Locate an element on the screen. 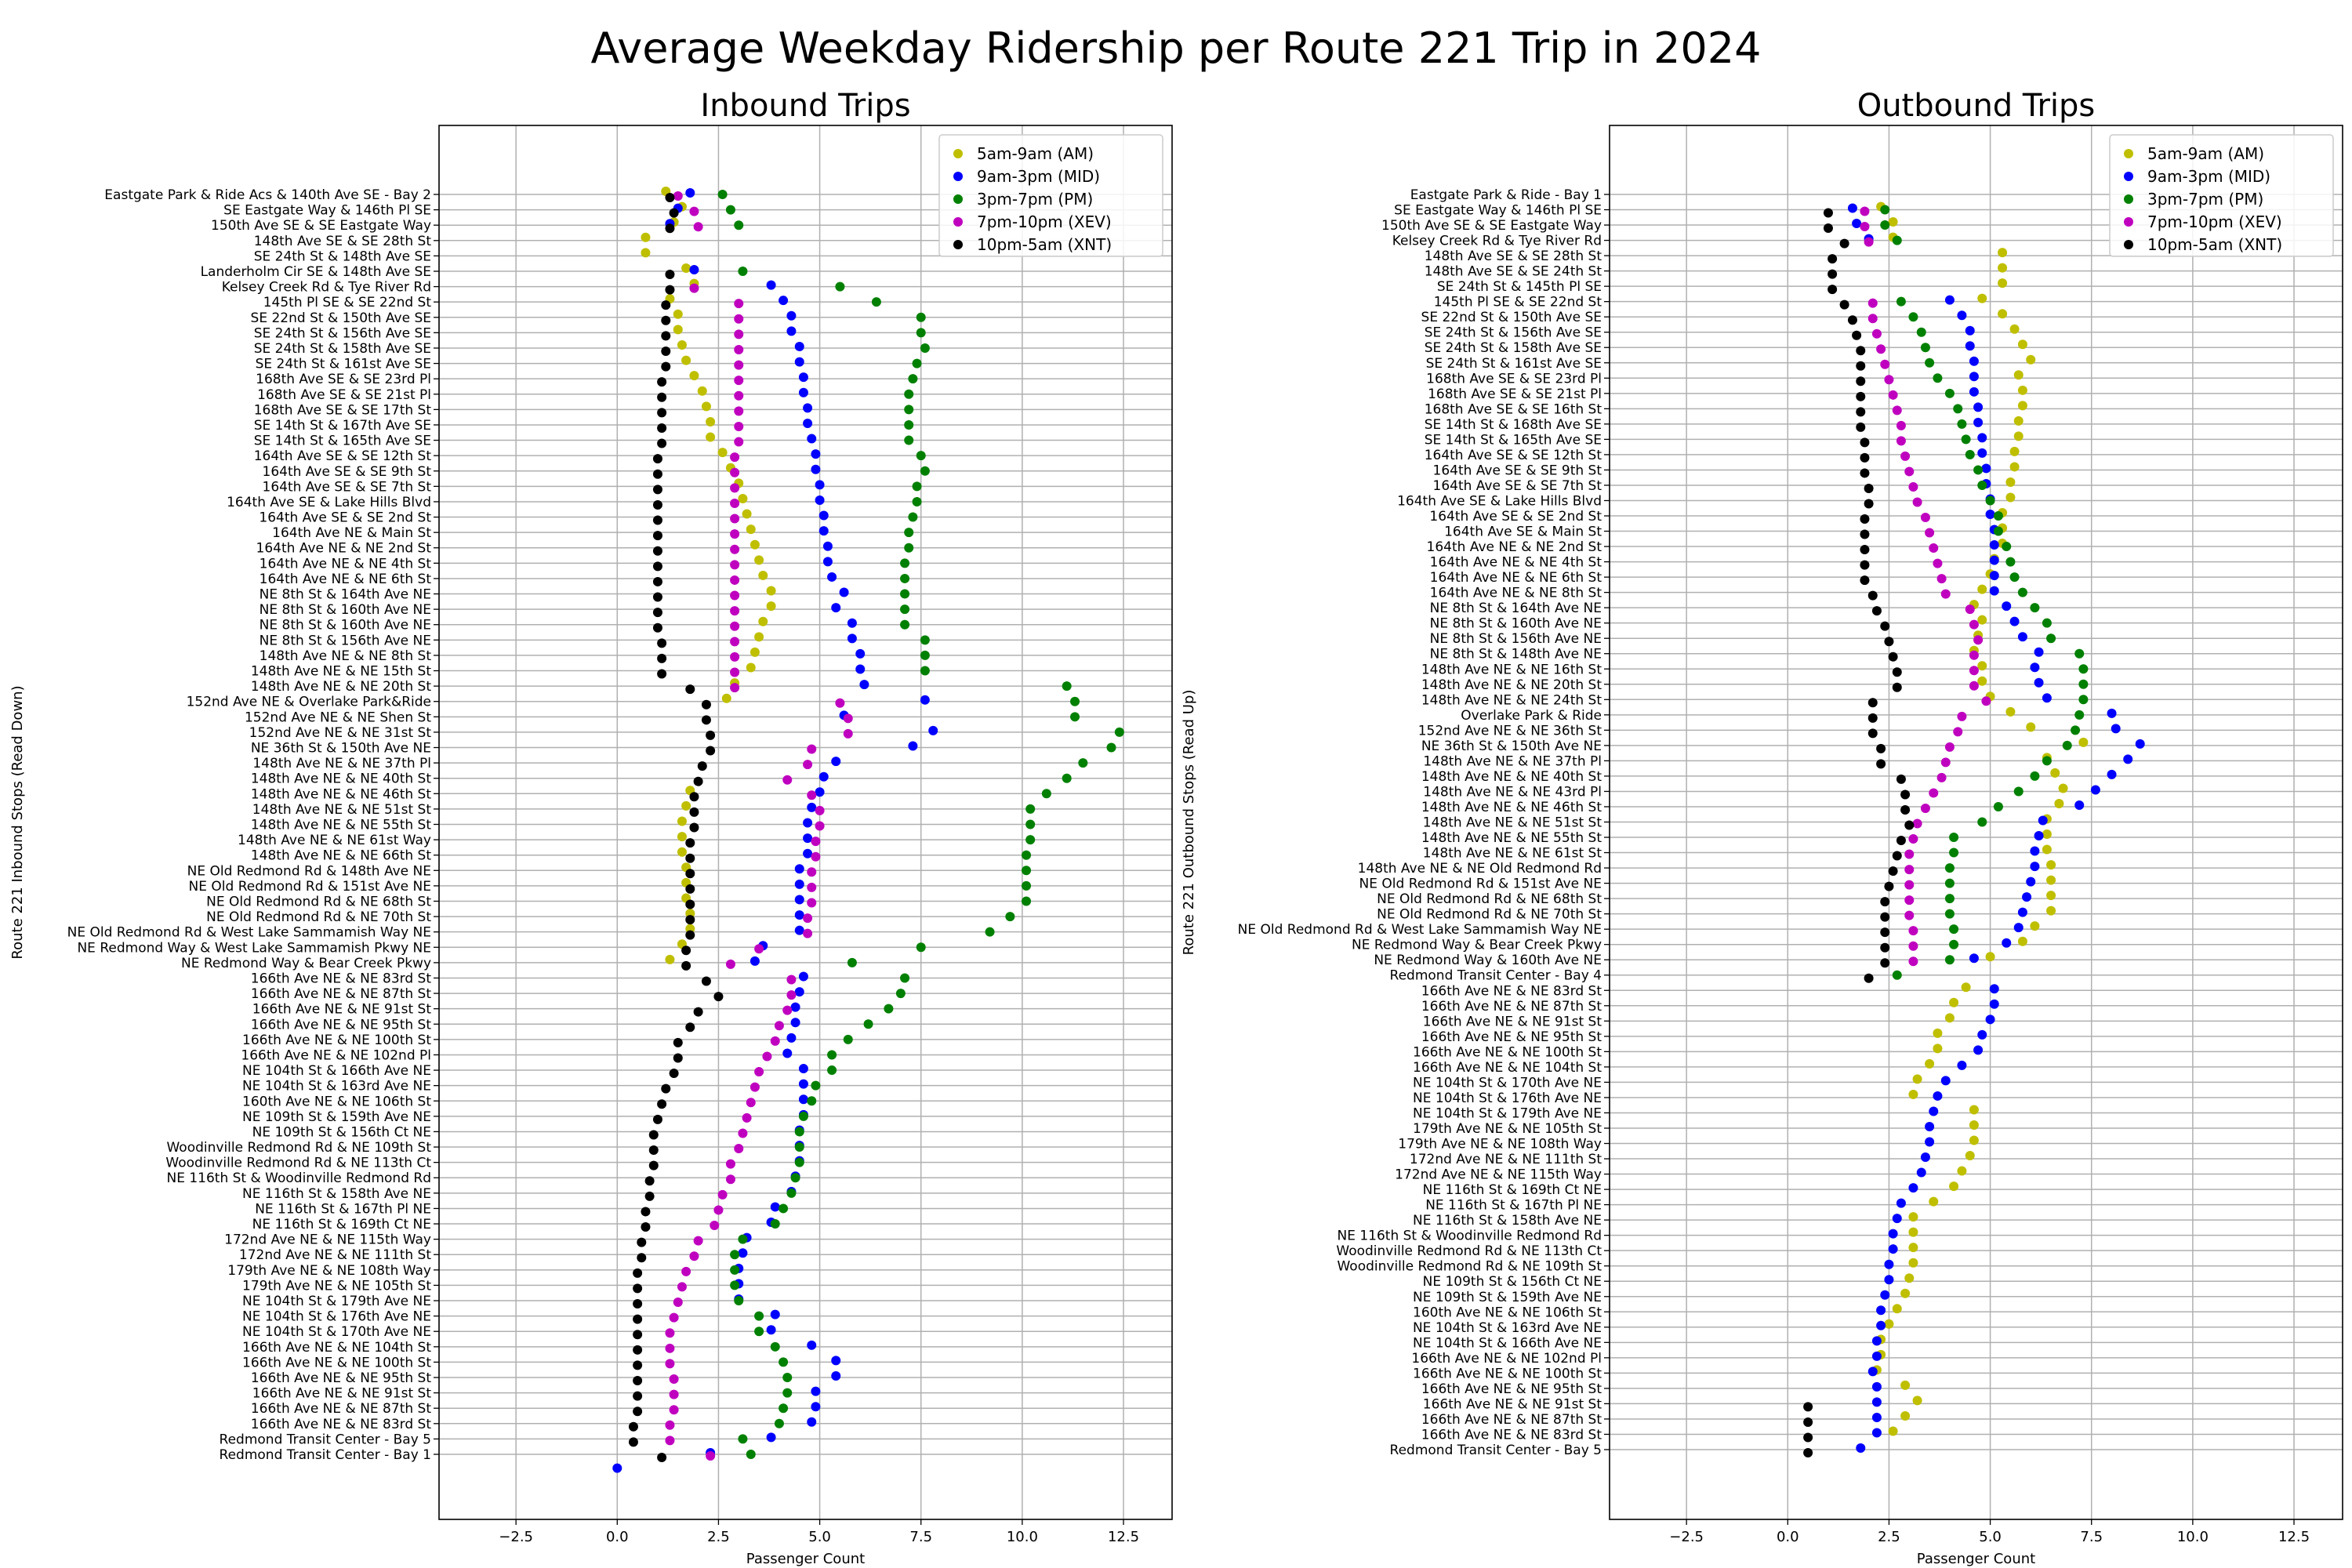  y-tick-label: NE Old Redmond Rd & 151st Ave NE is located at coordinates (310, 887).